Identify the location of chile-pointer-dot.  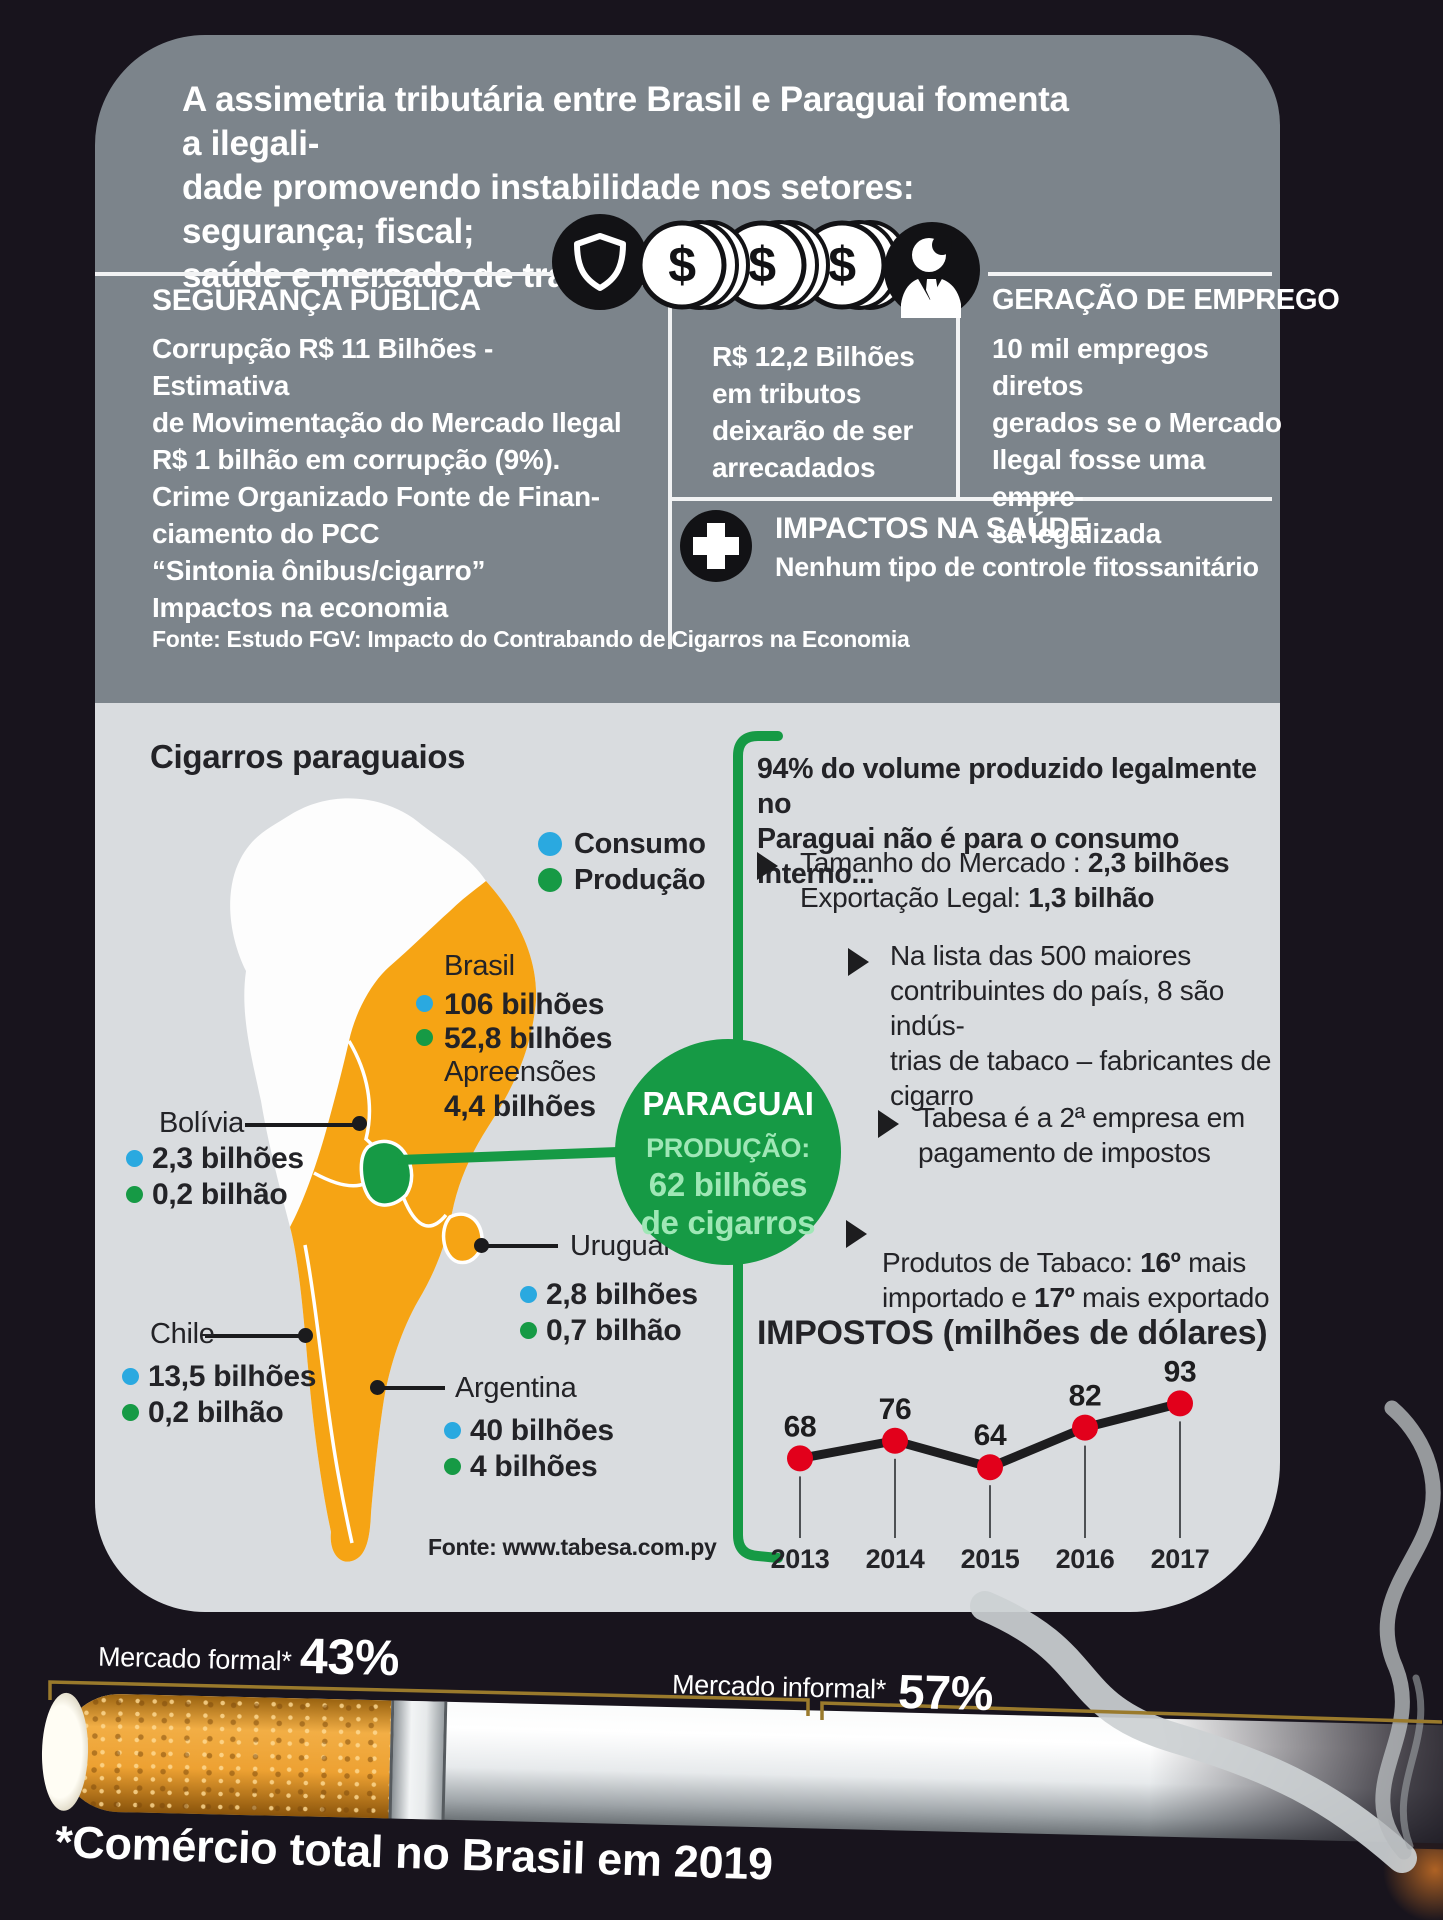
(305, 1335).